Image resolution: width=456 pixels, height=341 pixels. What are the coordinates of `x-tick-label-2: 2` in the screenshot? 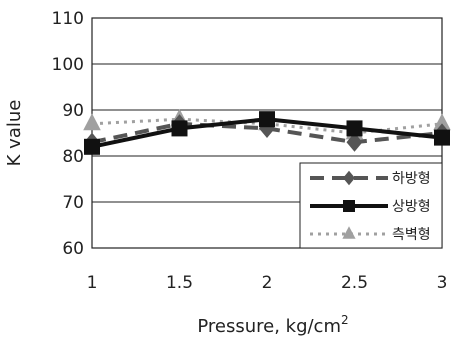 It's located at (267, 283).